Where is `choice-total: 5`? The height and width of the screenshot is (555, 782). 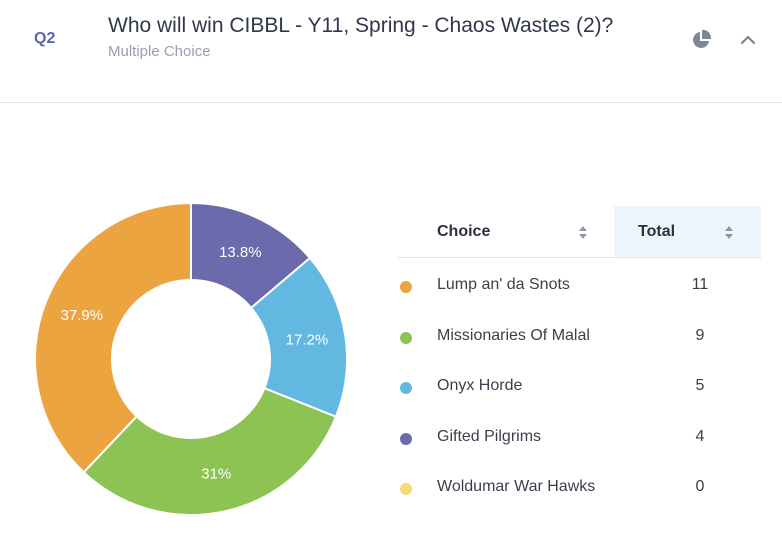
choice-total: 5 is located at coordinates (700, 385).